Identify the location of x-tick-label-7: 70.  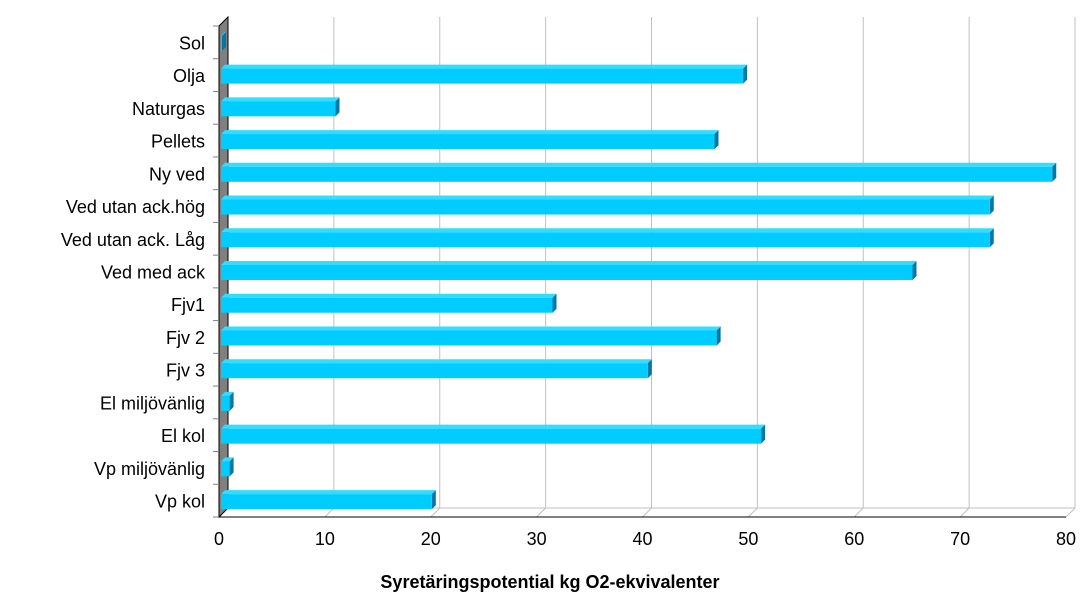
(960, 539).